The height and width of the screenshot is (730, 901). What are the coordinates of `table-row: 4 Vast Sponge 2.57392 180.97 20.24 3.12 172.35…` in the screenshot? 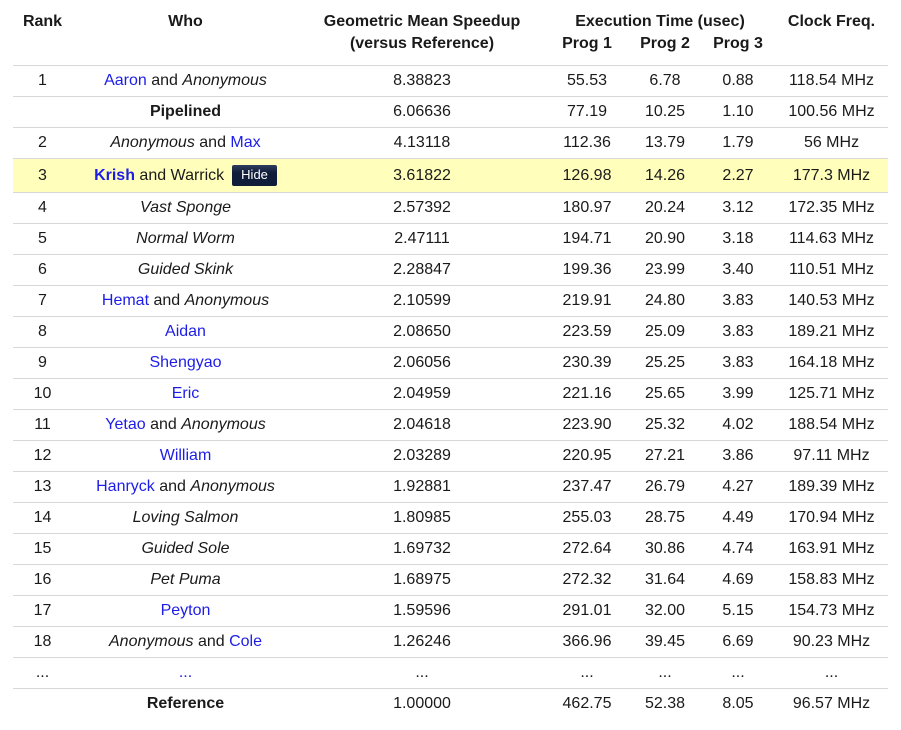 It's located at (450, 208).